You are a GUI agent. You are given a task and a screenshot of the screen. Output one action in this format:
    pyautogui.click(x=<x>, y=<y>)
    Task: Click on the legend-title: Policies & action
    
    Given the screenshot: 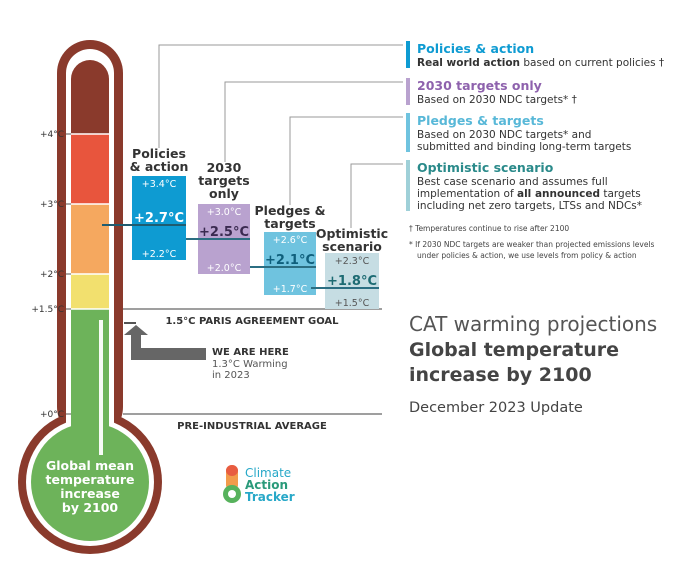 What is the action you would take?
    pyautogui.click(x=475, y=48)
    